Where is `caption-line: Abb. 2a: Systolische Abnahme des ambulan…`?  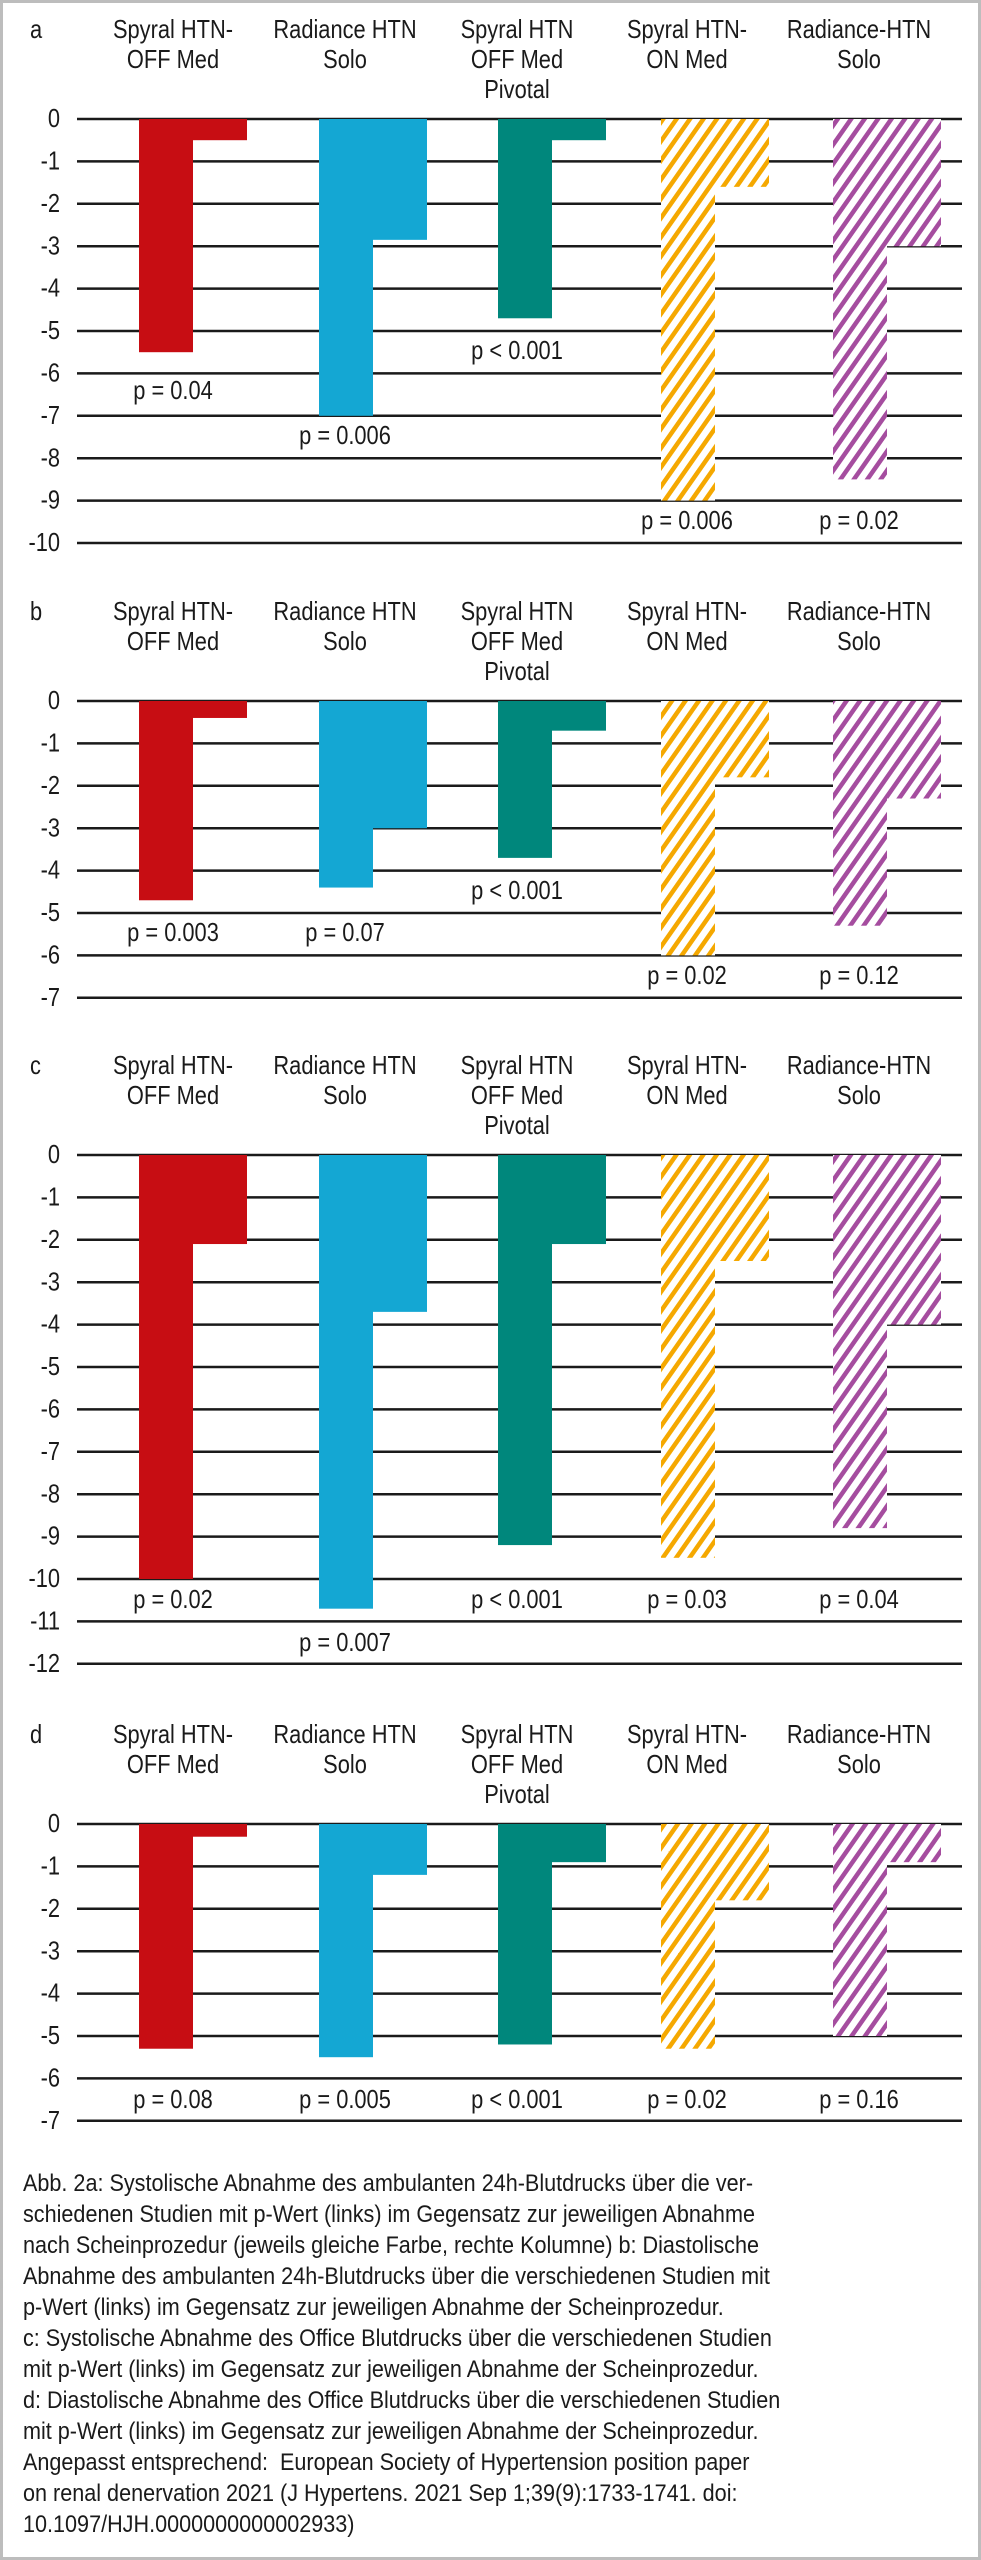 caption-line: Abb. 2a: Systolische Abnahme des ambulan… is located at coordinates (388, 2183).